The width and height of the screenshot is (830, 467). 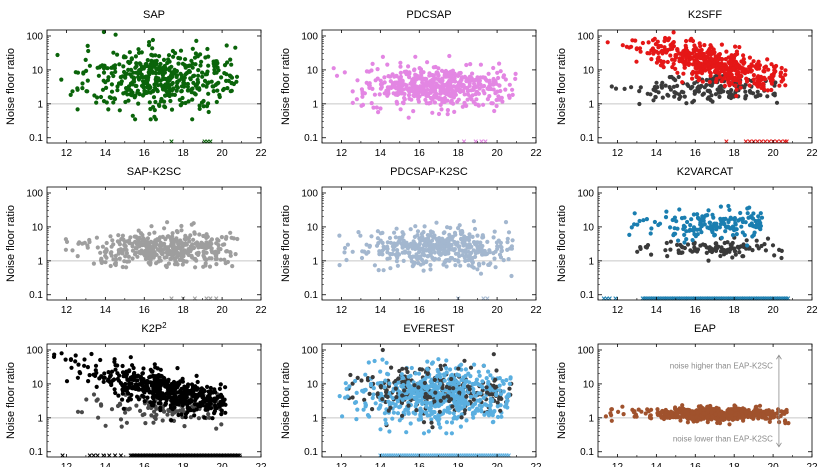 What do you see at coordinates (154, 15) in the screenshot?
I see `panel-title: SAP` at bounding box center [154, 15].